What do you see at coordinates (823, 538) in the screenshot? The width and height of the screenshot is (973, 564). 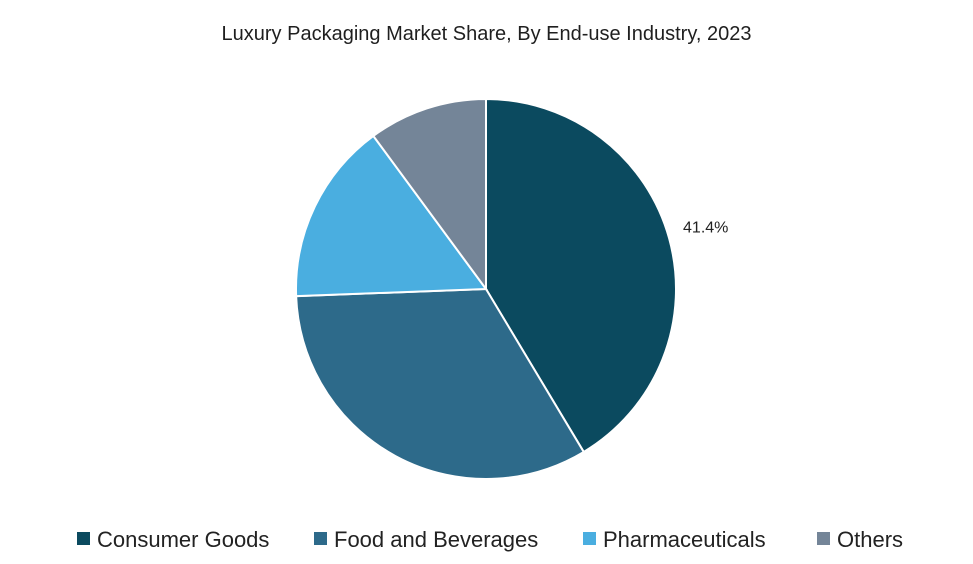 I see `legend-swatch-others` at bounding box center [823, 538].